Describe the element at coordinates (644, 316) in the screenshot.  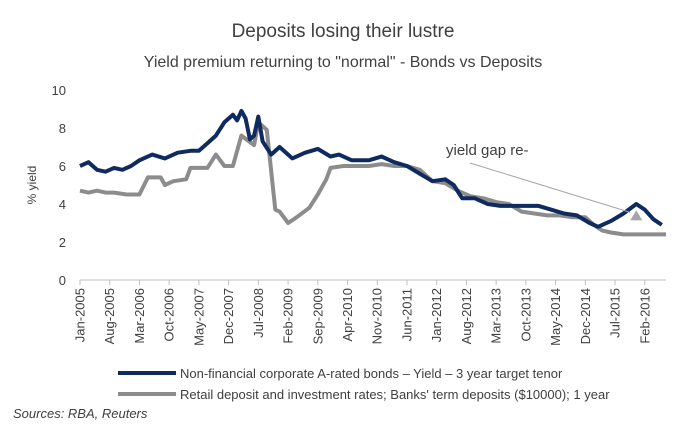
I see `x-tick-label: Feb-2016` at that location.